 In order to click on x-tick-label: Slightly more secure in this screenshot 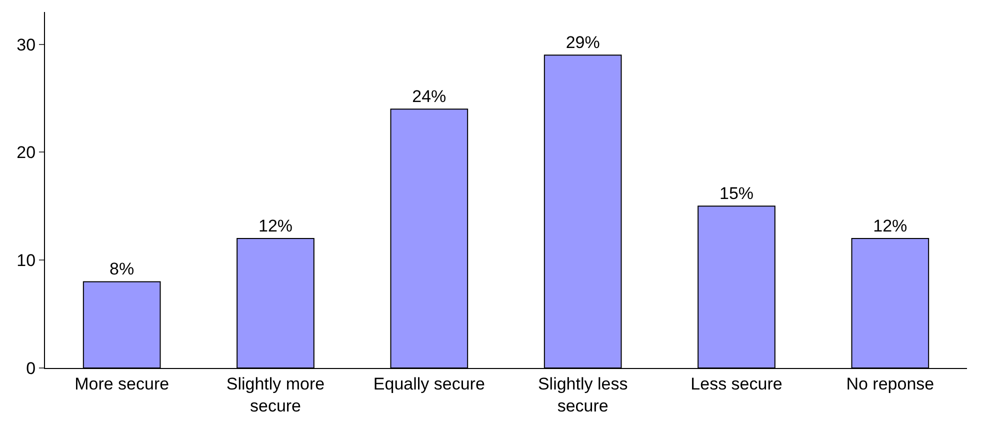, I will do `click(275, 395)`.